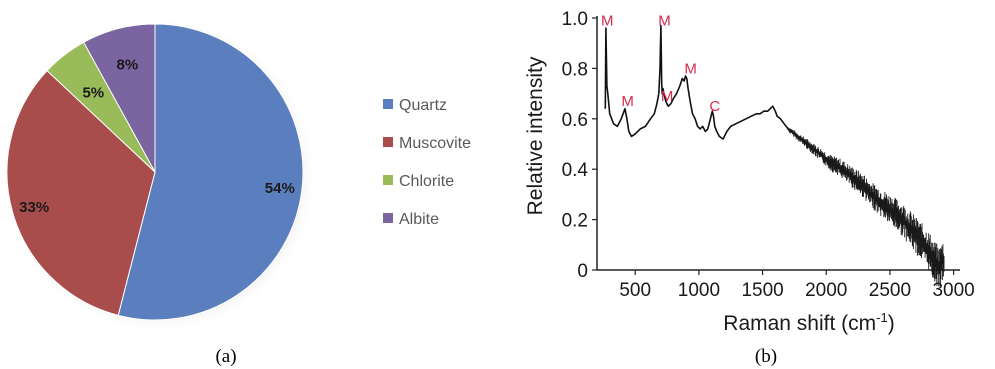 Image resolution: width=995 pixels, height=369 pixels. Describe the element at coordinates (419, 219) in the screenshot. I see `legend-label-albite: Albite` at that location.